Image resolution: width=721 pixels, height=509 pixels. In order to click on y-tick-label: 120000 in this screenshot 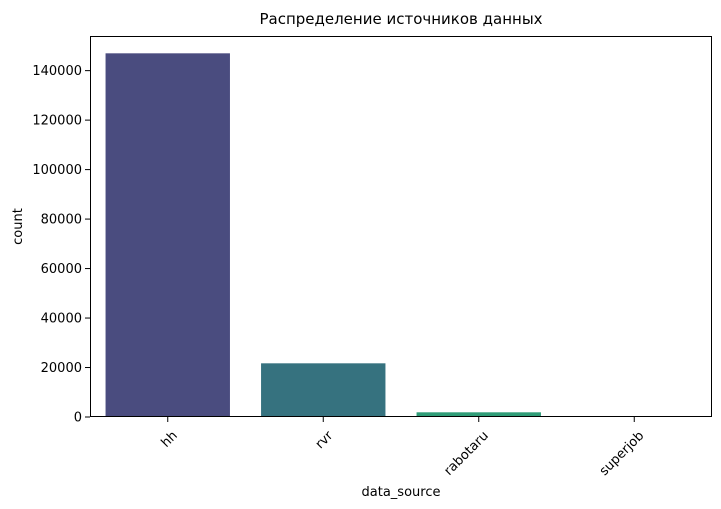, I will do `click(57, 121)`.